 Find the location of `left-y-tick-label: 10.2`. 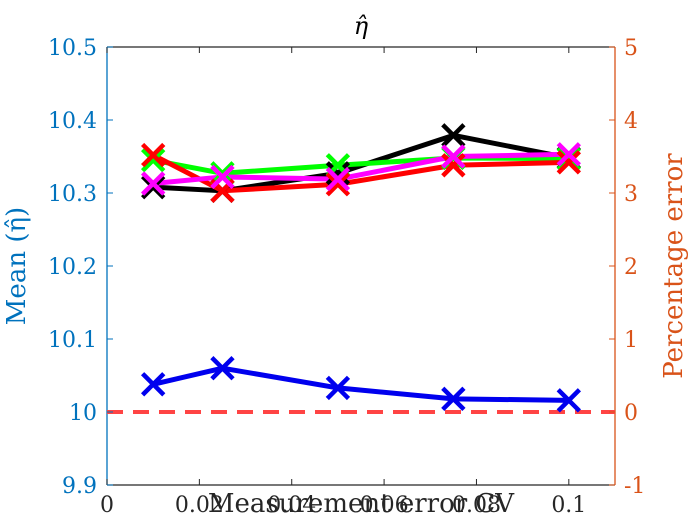

left-y-tick-label: 10.2 is located at coordinates (72, 267).